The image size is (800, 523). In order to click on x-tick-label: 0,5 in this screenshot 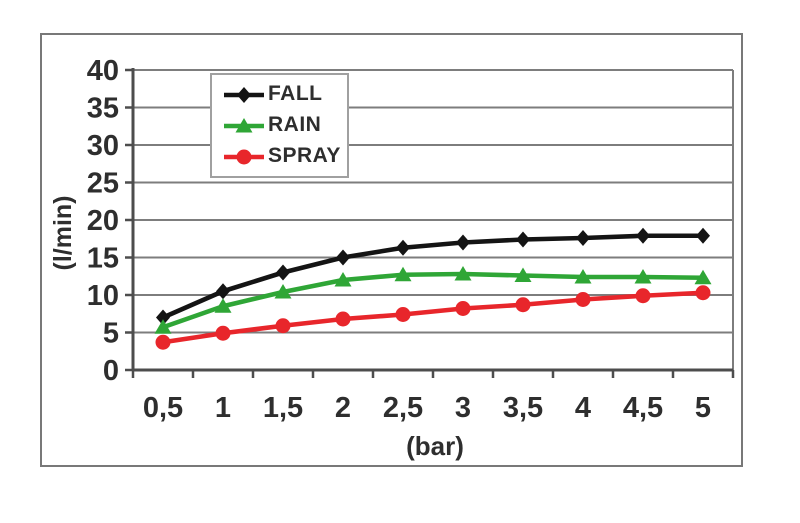, I will do `click(163, 408)`.